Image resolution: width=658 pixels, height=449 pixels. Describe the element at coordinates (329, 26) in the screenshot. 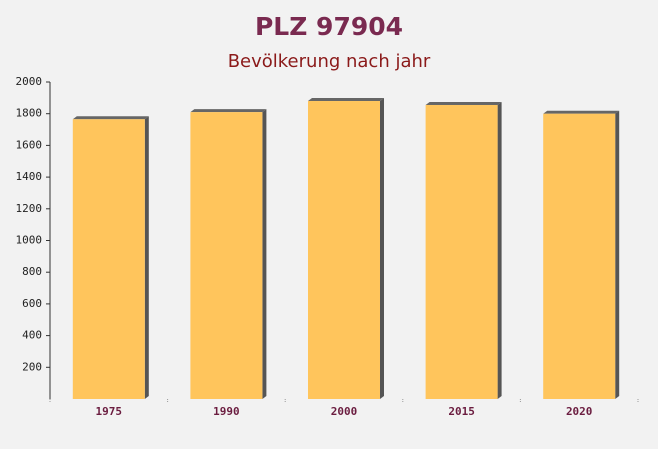

I see `chart-title: PLZ 97904` at that location.